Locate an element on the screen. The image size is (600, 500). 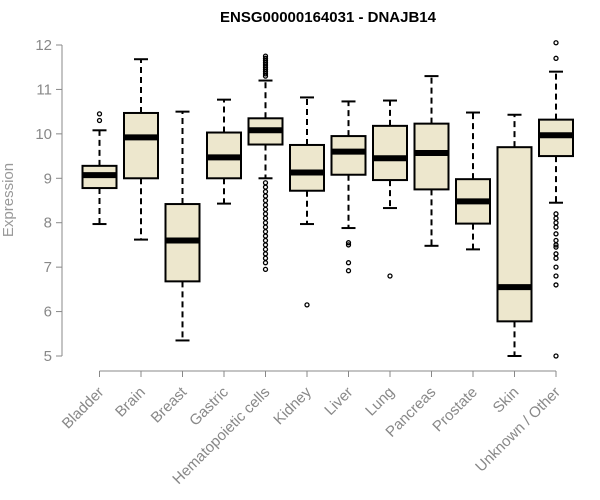
x-tick-label: Prostate is located at coordinates (455, 410).